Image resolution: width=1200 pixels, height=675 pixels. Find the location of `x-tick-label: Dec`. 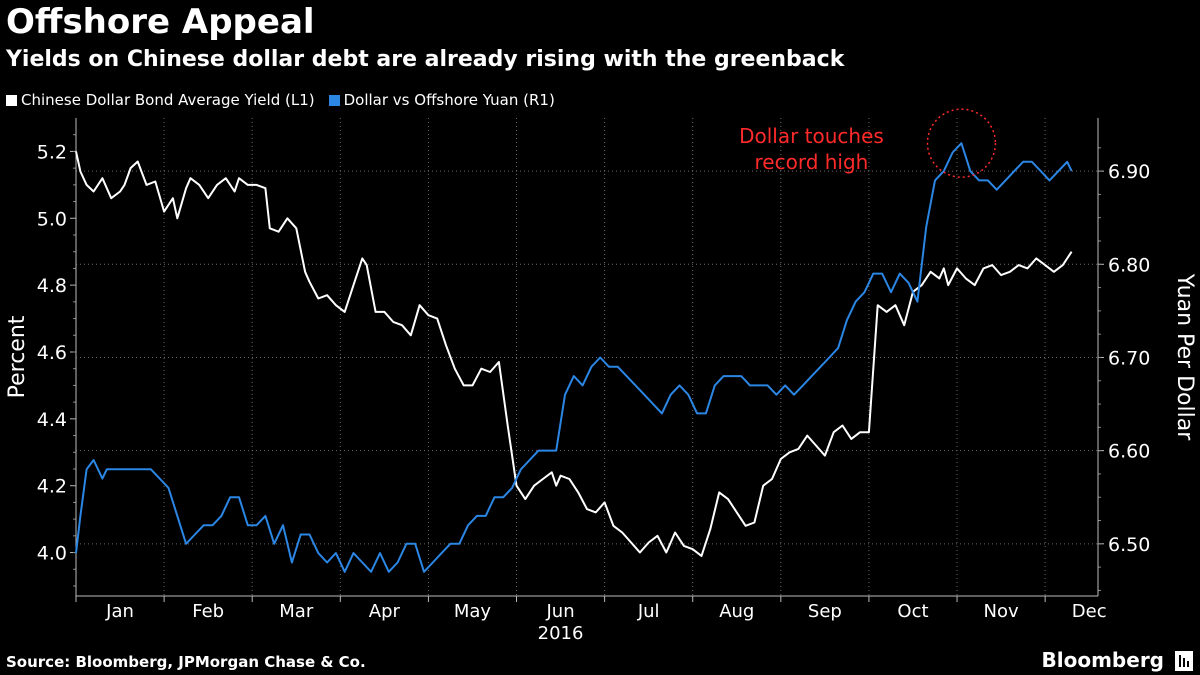

x-tick-label: Dec is located at coordinates (1089, 611).